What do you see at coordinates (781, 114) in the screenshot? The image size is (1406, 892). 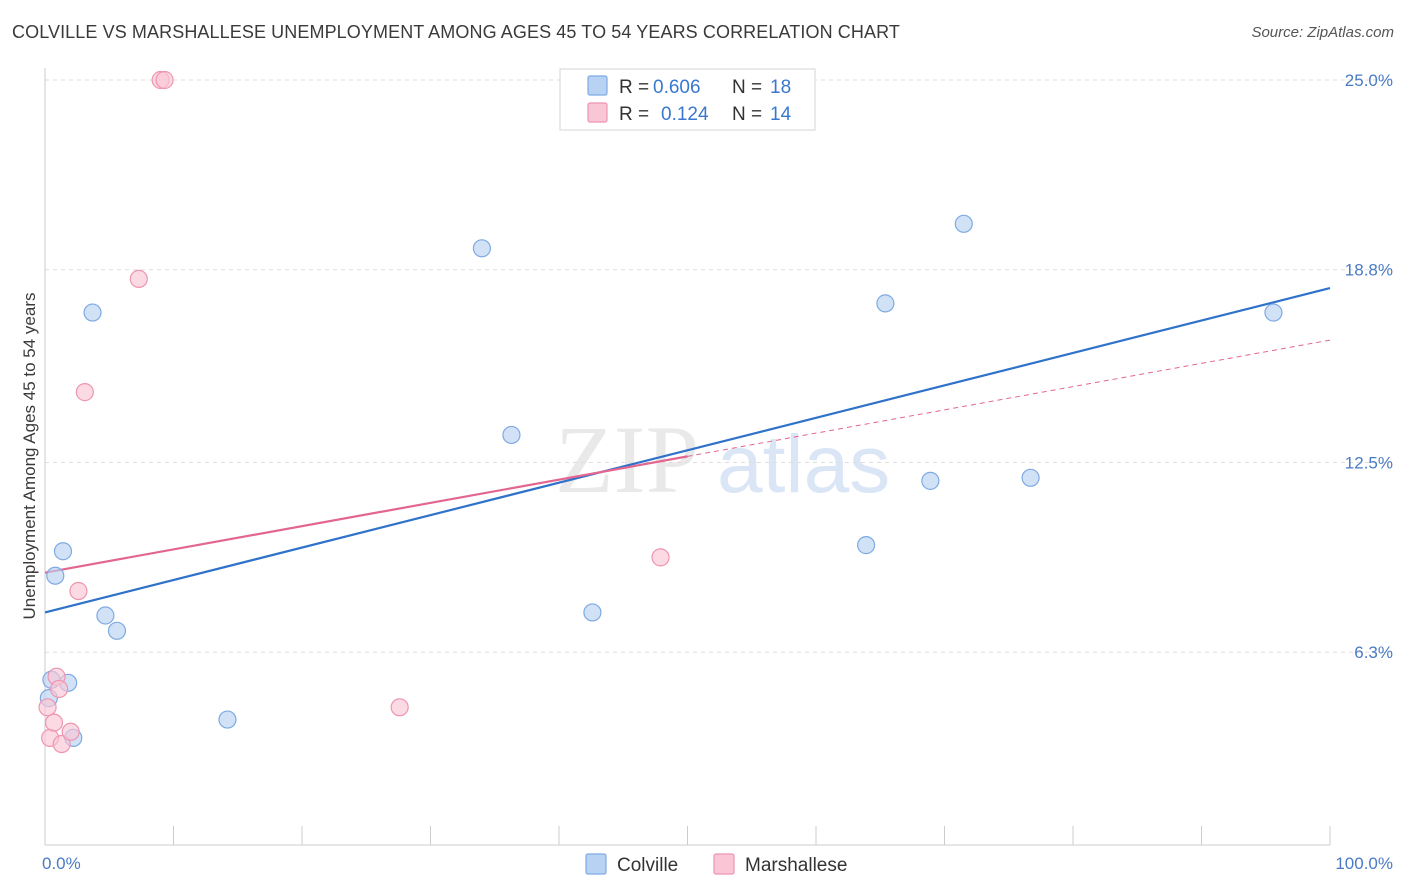 I see `legend-n-value-2: 14` at bounding box center [781, 114].